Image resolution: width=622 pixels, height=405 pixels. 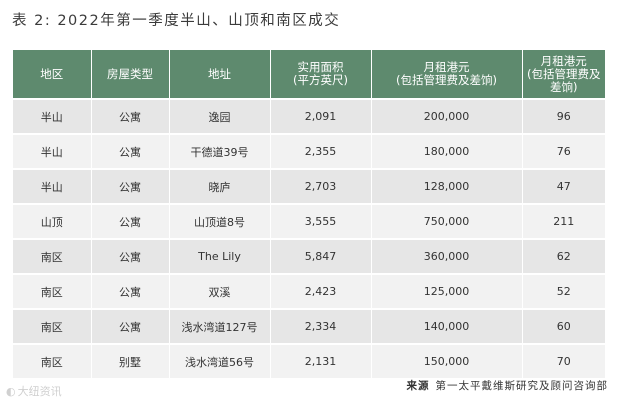 What do you see at coordinates (563, 326) in the screenshot?
I see `cell-rent-per-sqft: 60` at bounding box center [563, 326].